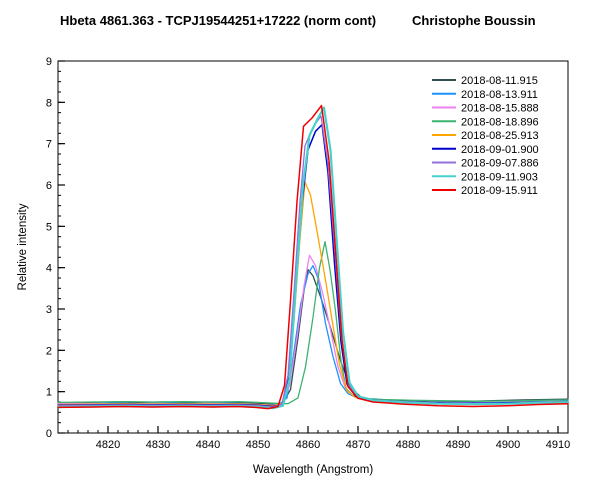  What do you see at coordinates (308, 445) in the screenshot?
I see `x-tick-label: 4860` at bounding box center [308, 445].